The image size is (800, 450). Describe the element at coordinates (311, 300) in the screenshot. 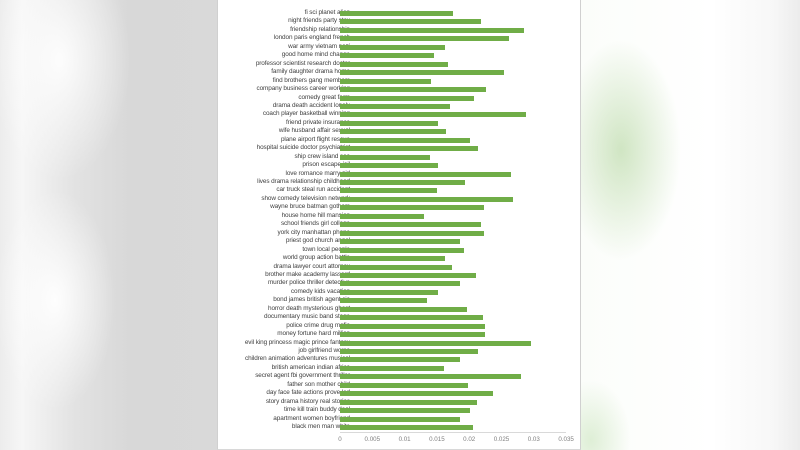

I see `category-label: bond james british agent cia` at that location.